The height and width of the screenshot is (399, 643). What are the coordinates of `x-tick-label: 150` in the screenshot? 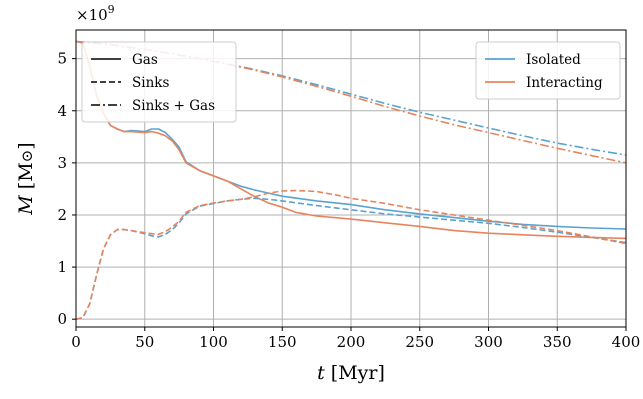 It's located at (282, 342).